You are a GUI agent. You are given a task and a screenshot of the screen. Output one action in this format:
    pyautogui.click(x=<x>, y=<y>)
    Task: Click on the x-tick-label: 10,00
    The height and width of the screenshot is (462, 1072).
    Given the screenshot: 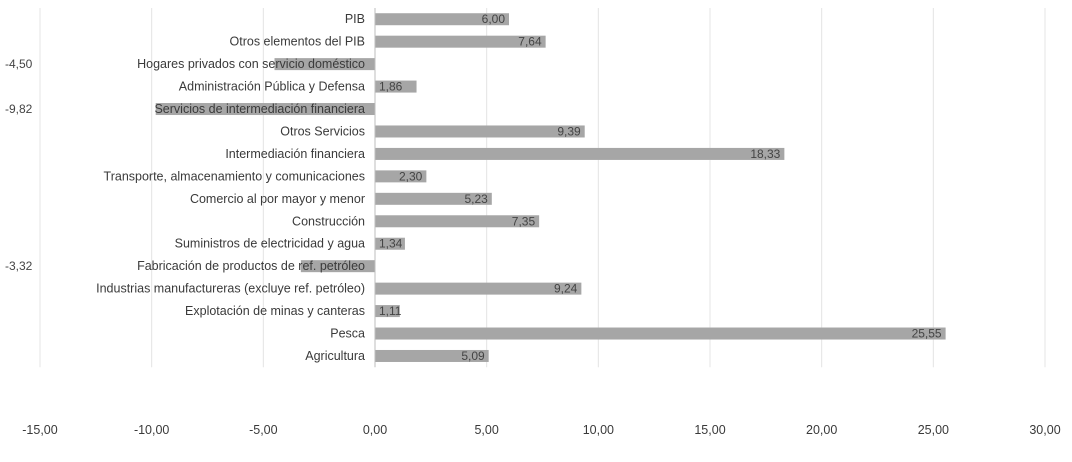 What is the action you would take?
    pyautogui.click(x=598, y=430)
    